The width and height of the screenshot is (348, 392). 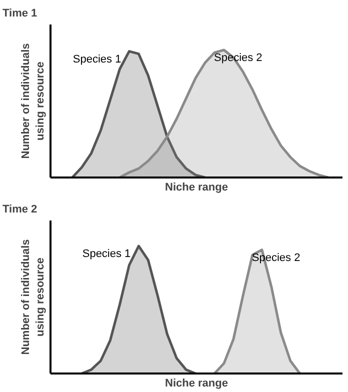 I want to click on chart-title: Time 2, so click(x=20, y=210).